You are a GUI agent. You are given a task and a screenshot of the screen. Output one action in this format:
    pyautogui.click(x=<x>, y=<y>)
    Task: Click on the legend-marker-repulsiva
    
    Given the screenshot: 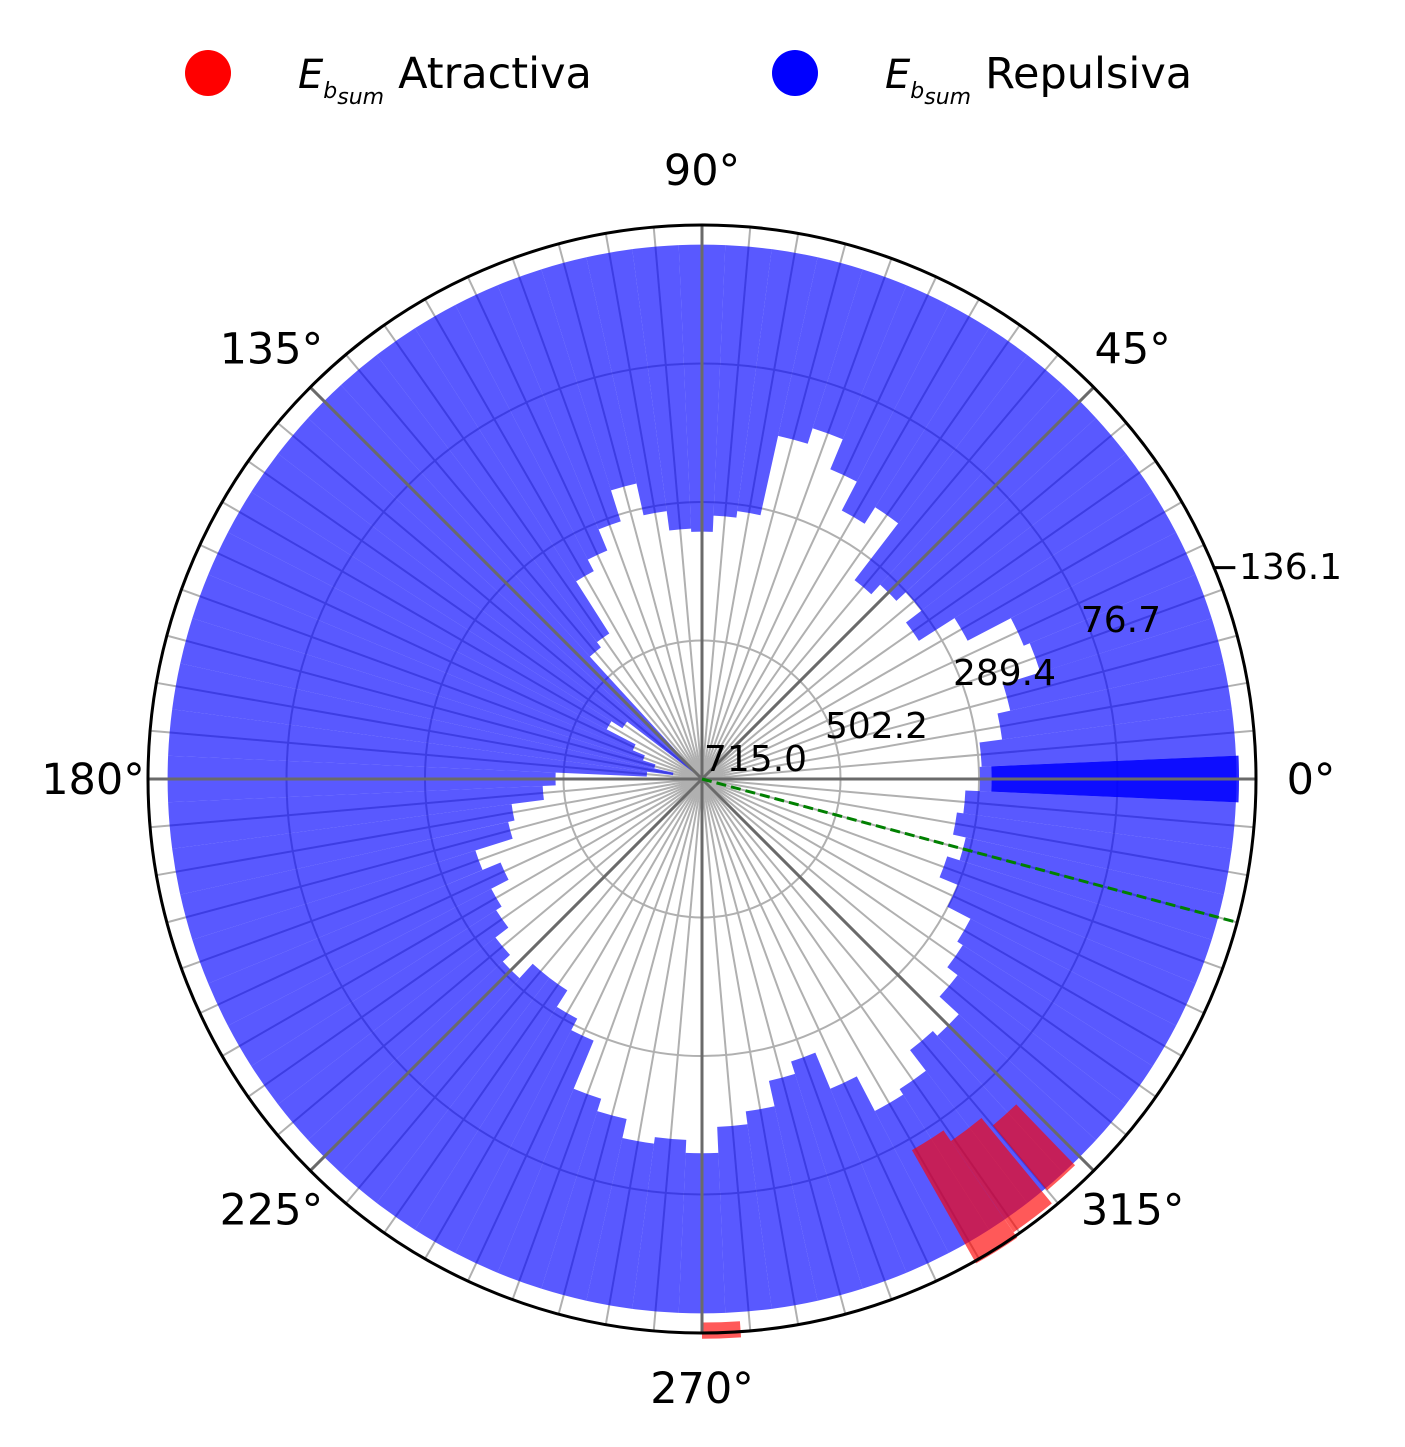 What is the action you would take?
    pyautogui.click(x=795, y=73)
    